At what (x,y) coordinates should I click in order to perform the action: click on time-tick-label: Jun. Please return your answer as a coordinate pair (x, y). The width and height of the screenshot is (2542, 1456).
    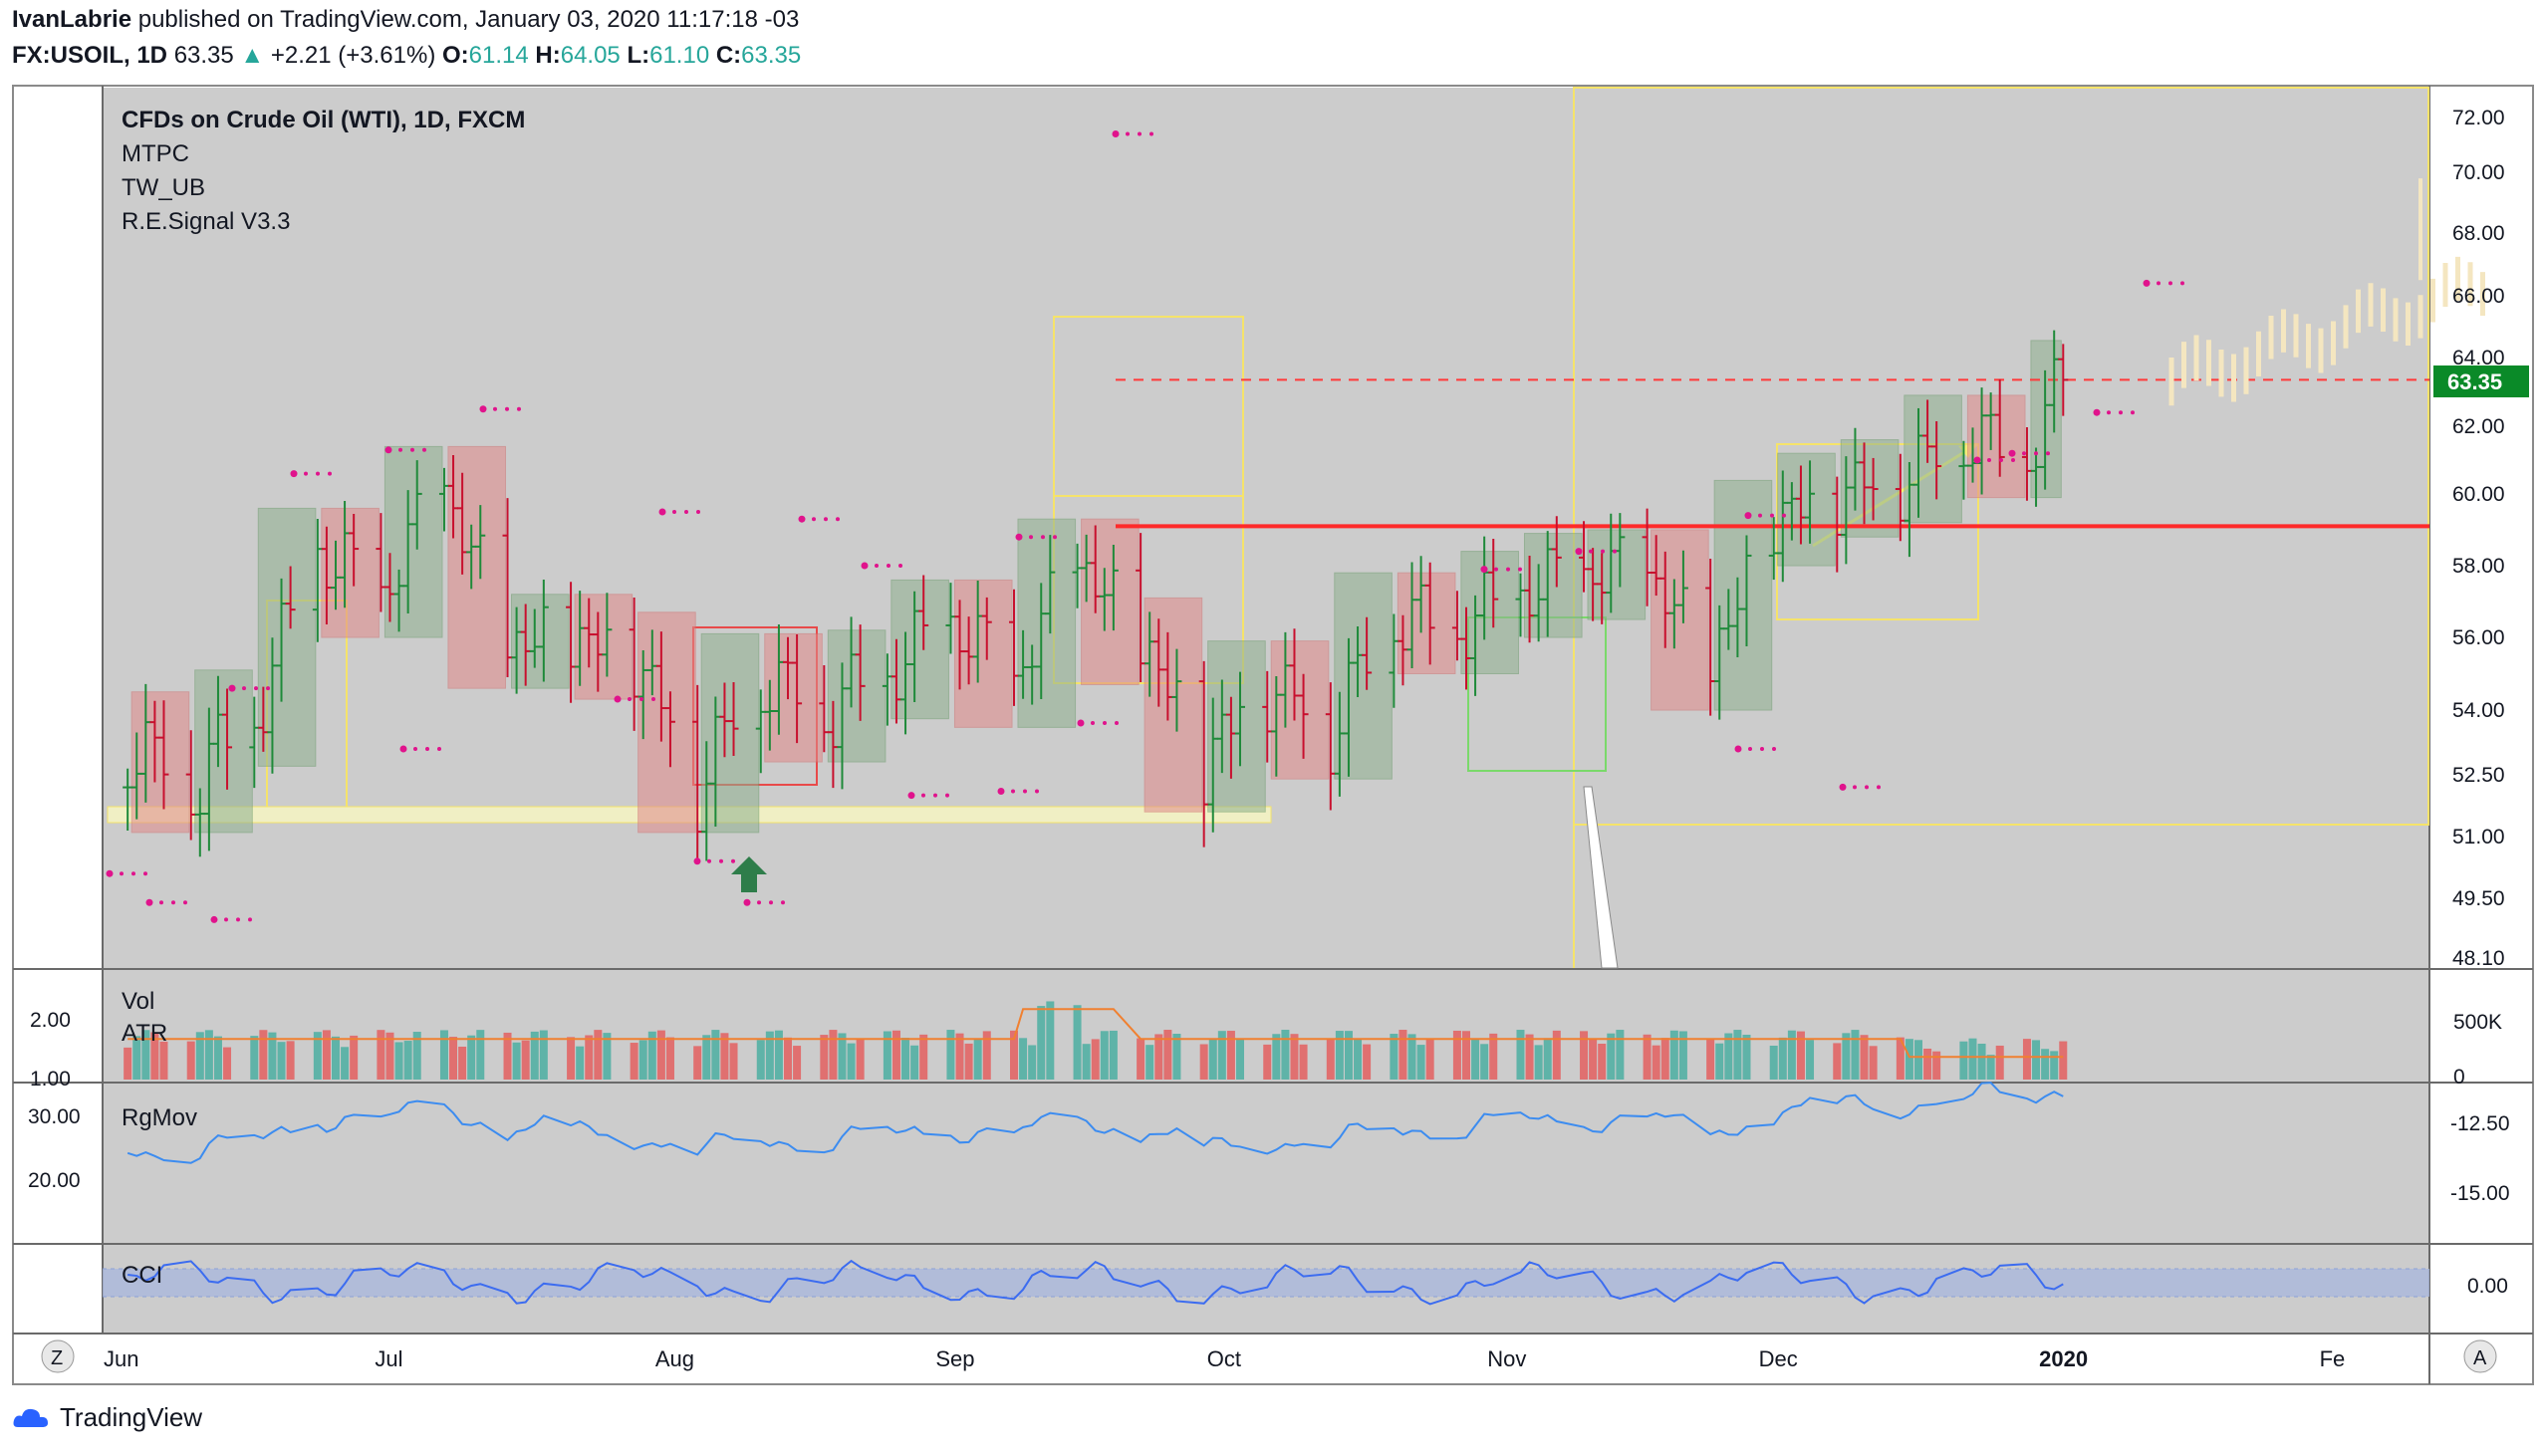
    Looking at the image, I should click on (121, 1358).